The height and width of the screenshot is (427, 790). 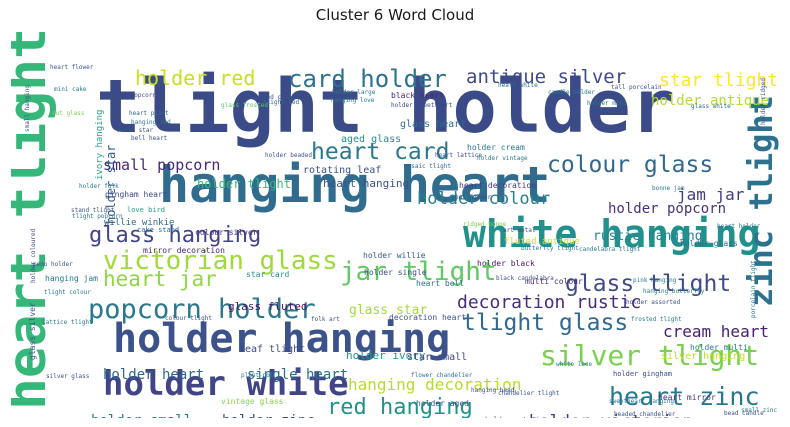 What do you see at coordinates (244, 184) in the screenshot?
I see `word-holder-tlight: holder tlight` at bounding box center [244, 184].